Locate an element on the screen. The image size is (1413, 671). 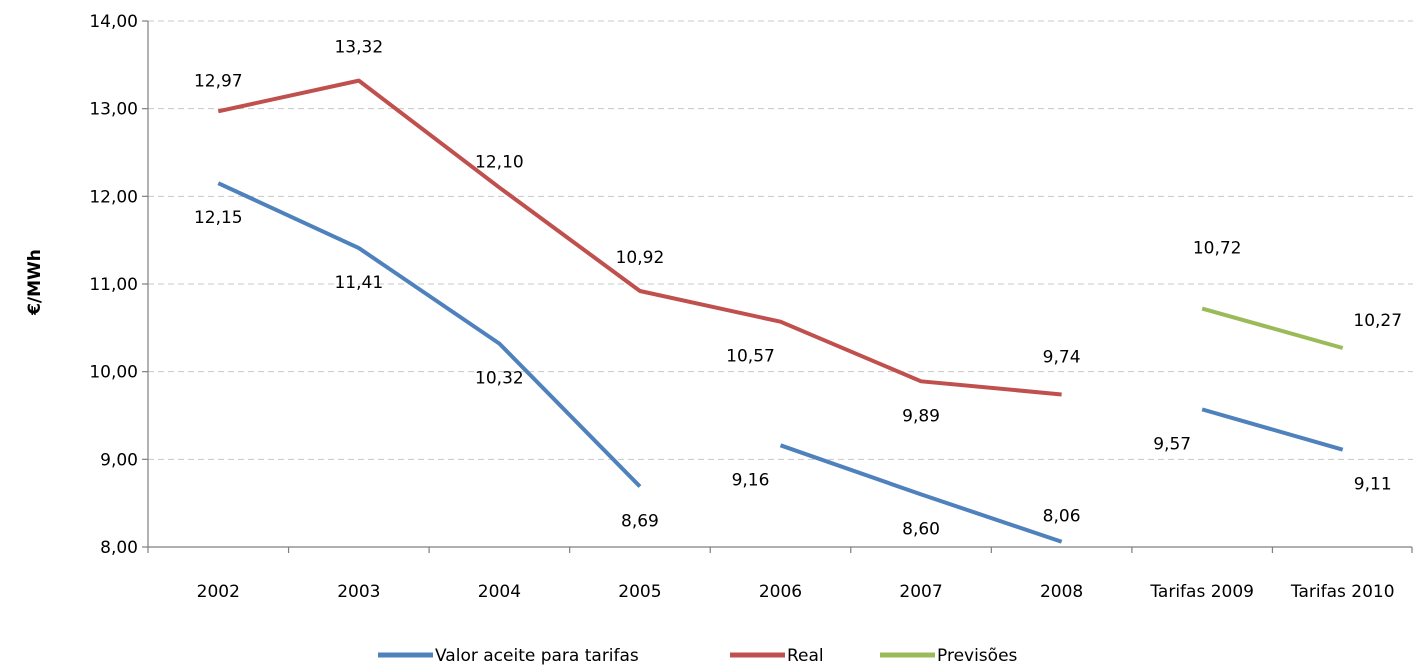
x-tick-label: 2002 is located at coordinates (218, 592).